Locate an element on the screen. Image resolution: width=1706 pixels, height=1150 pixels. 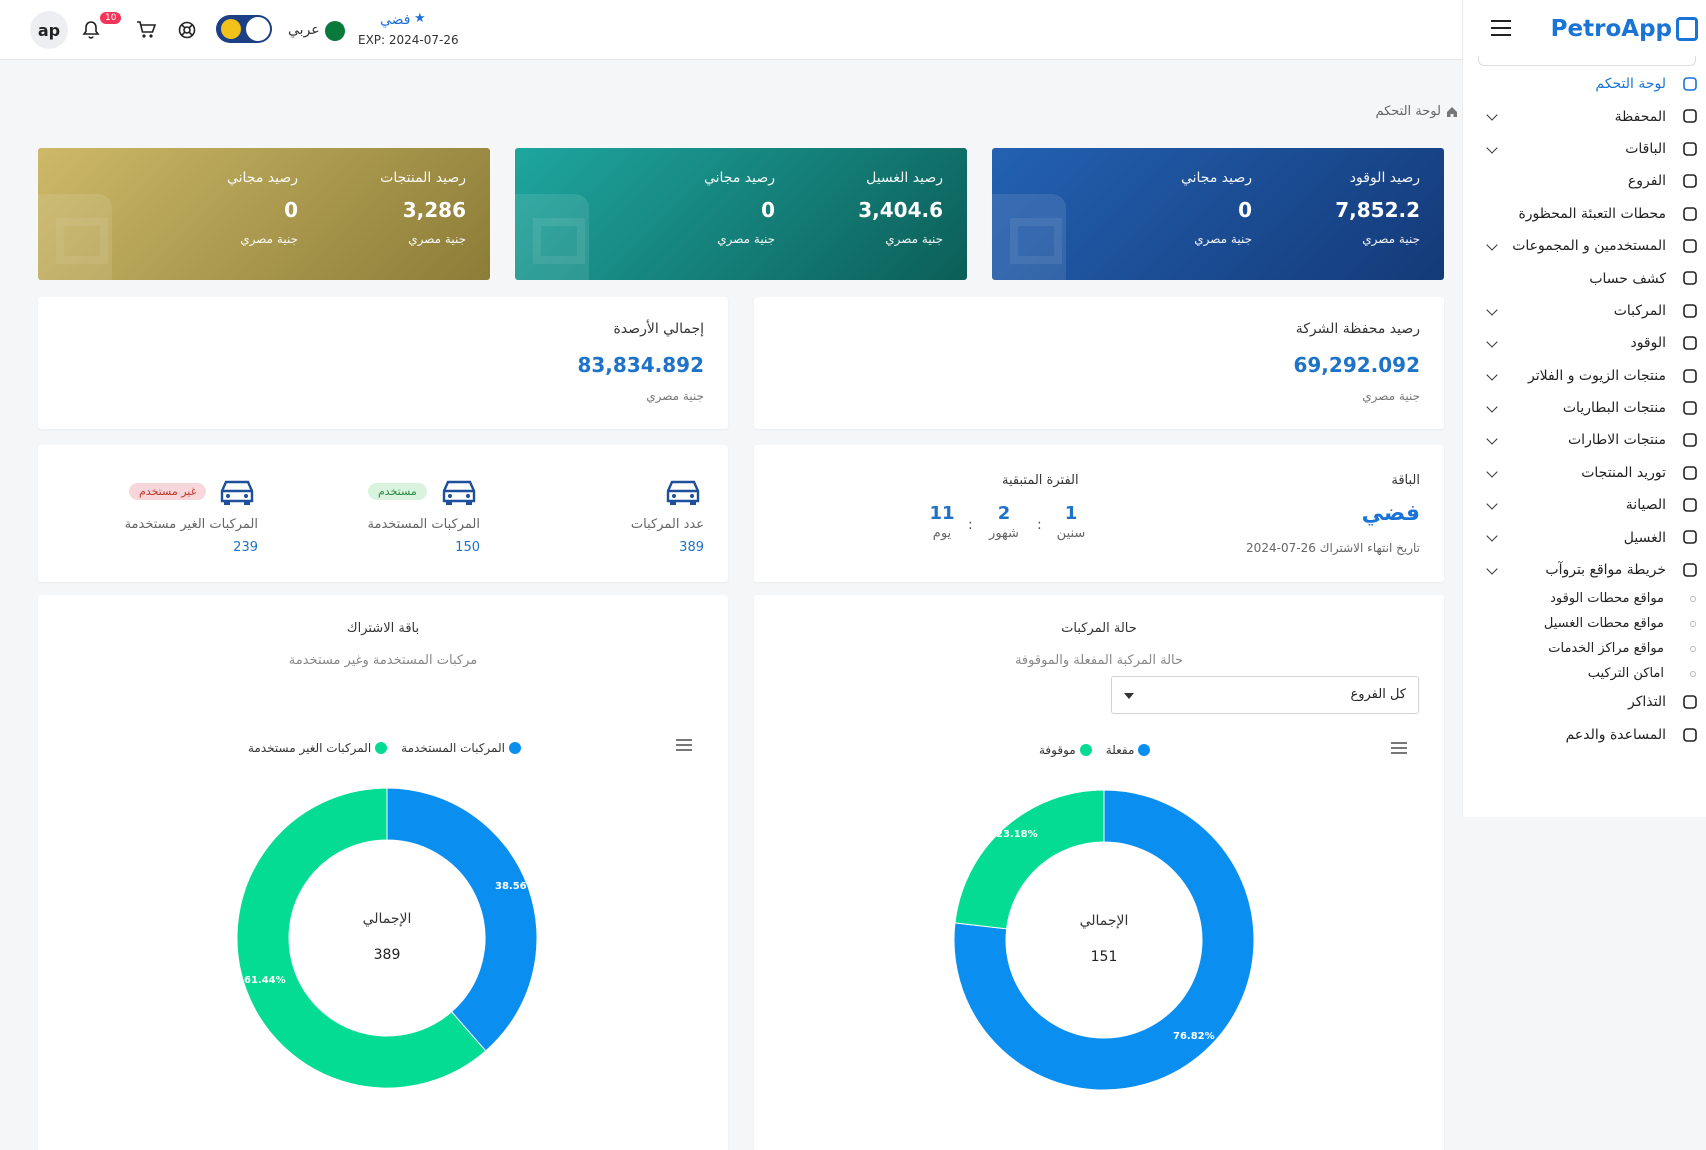
sidebar-item-label: منتجات البطاريات is located at coordinates (1614, 408).